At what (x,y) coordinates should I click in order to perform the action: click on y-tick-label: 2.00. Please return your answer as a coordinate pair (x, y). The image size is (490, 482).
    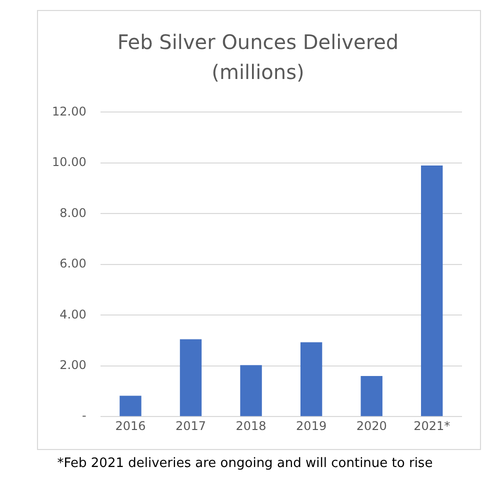
    Looking at the image, I should click on (73, 365).